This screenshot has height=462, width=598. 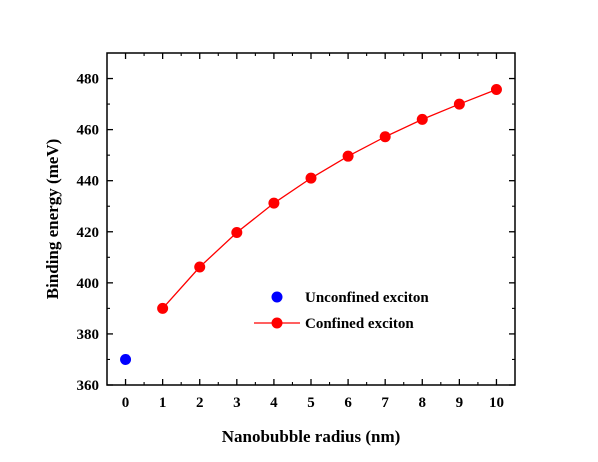 I want to click on x-tick-label: 9, so click(x=460, y=403).